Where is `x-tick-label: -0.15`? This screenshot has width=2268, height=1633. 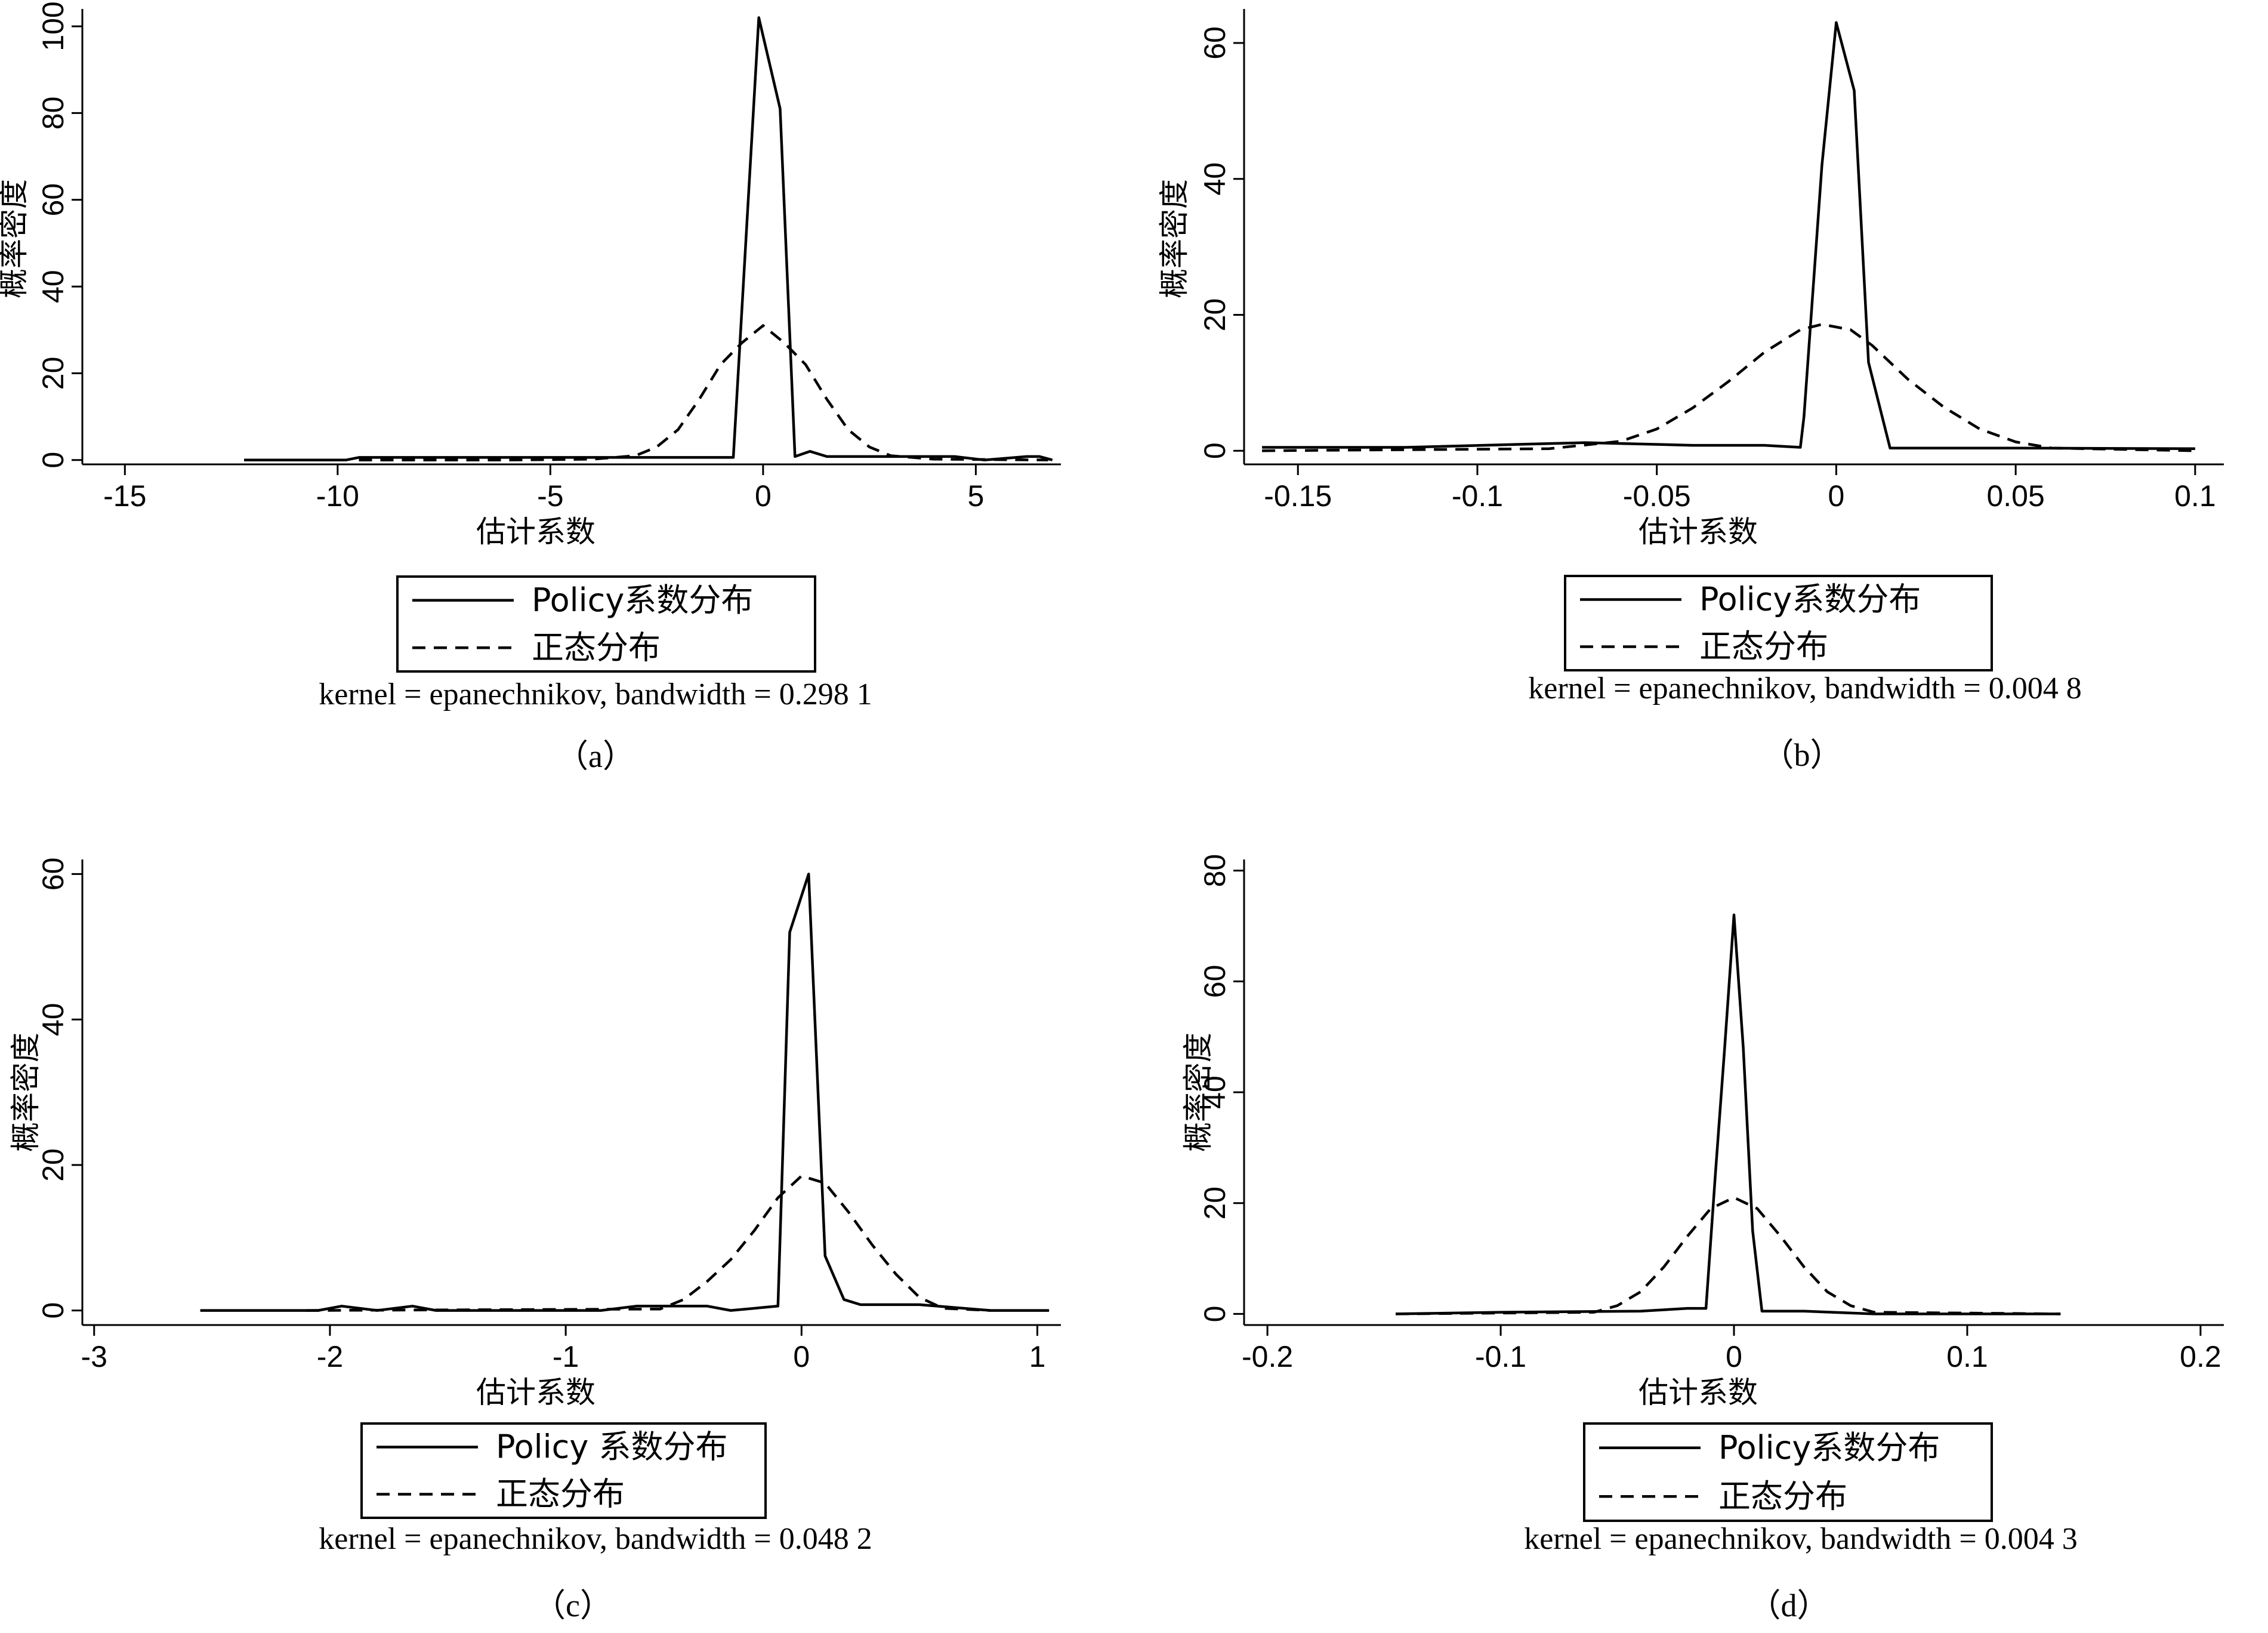 x-tick-label: -0.15 is located at coordinates (1298, 496).